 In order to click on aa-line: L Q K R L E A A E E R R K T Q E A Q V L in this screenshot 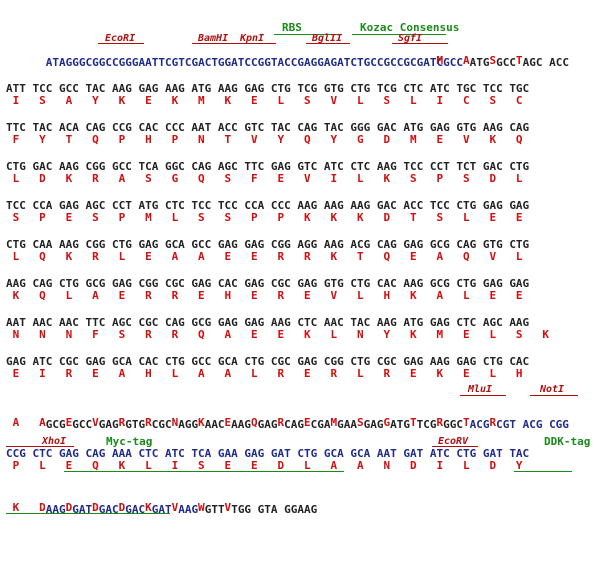, I will do `click(264, 256)`.